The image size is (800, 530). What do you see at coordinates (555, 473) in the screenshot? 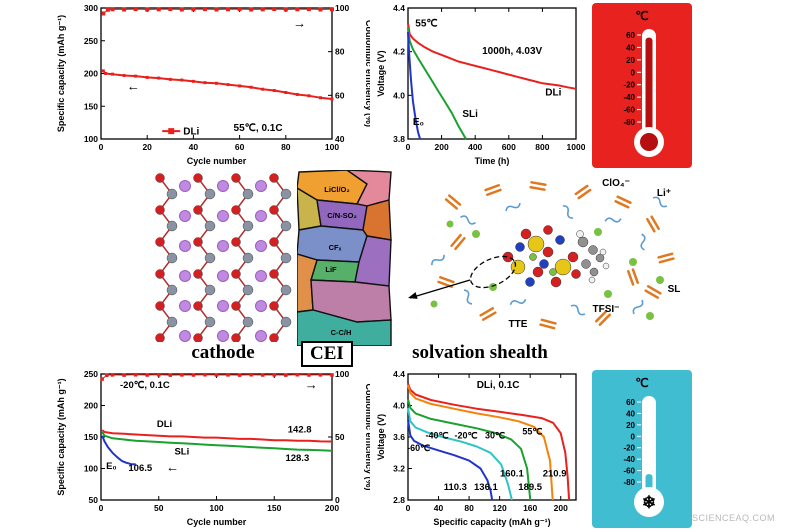
I see `svg-text: 210.9` at bounding box center [555, 473].